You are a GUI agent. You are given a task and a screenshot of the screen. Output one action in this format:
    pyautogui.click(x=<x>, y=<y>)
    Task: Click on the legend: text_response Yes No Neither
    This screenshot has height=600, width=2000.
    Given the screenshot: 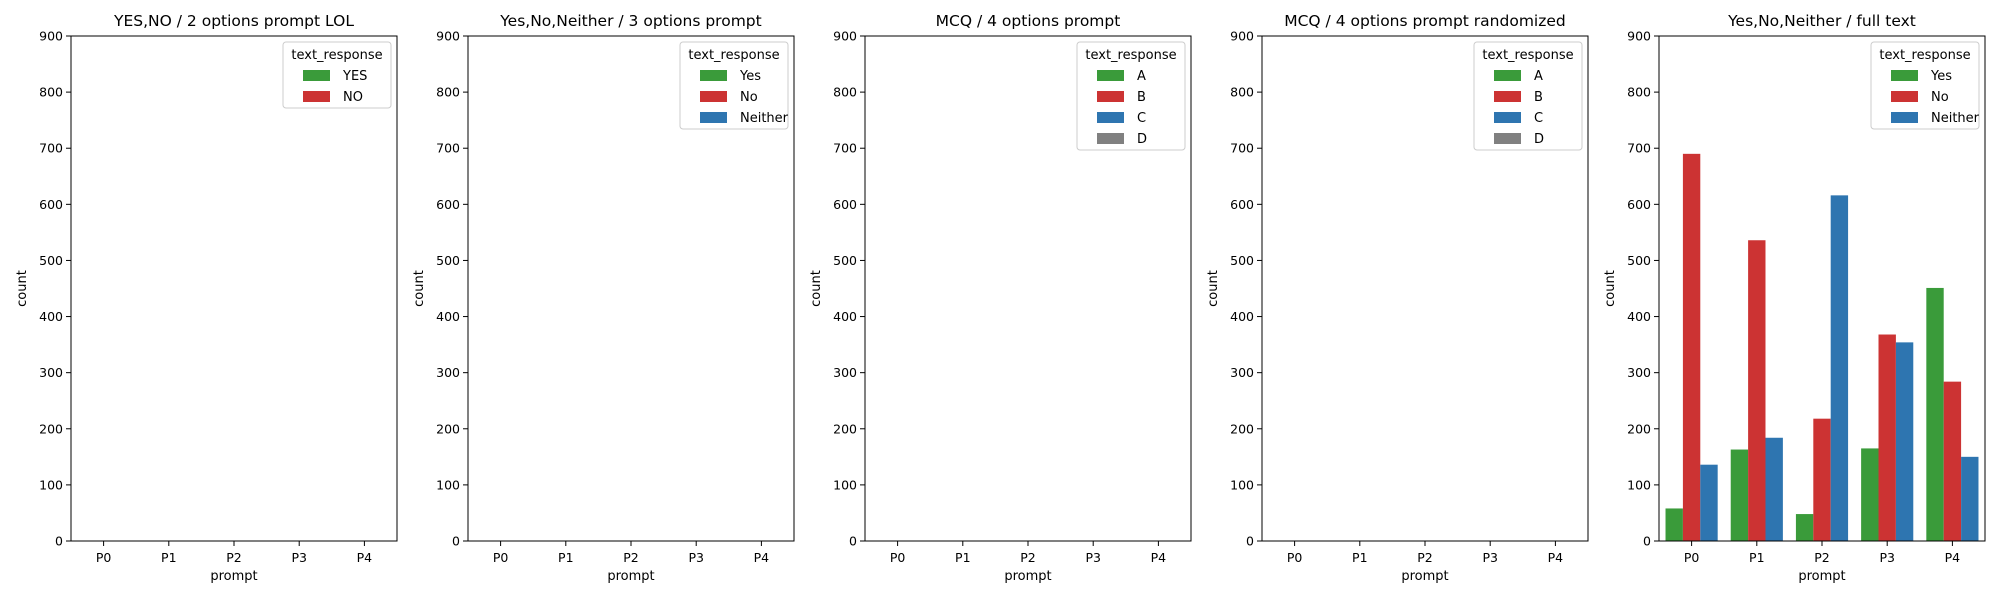 What is the action you would take?
    pyautogui.click(x=1925, y=85)
    